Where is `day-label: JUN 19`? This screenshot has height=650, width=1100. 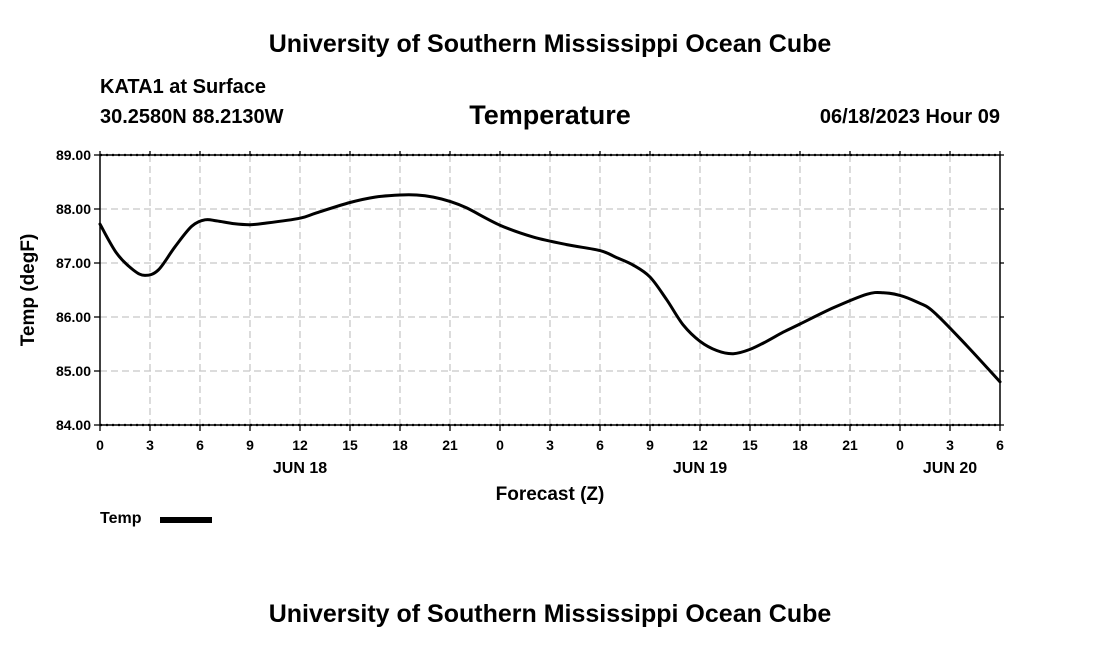 day-label: JUN 19 is located at coordinates (700, 468).